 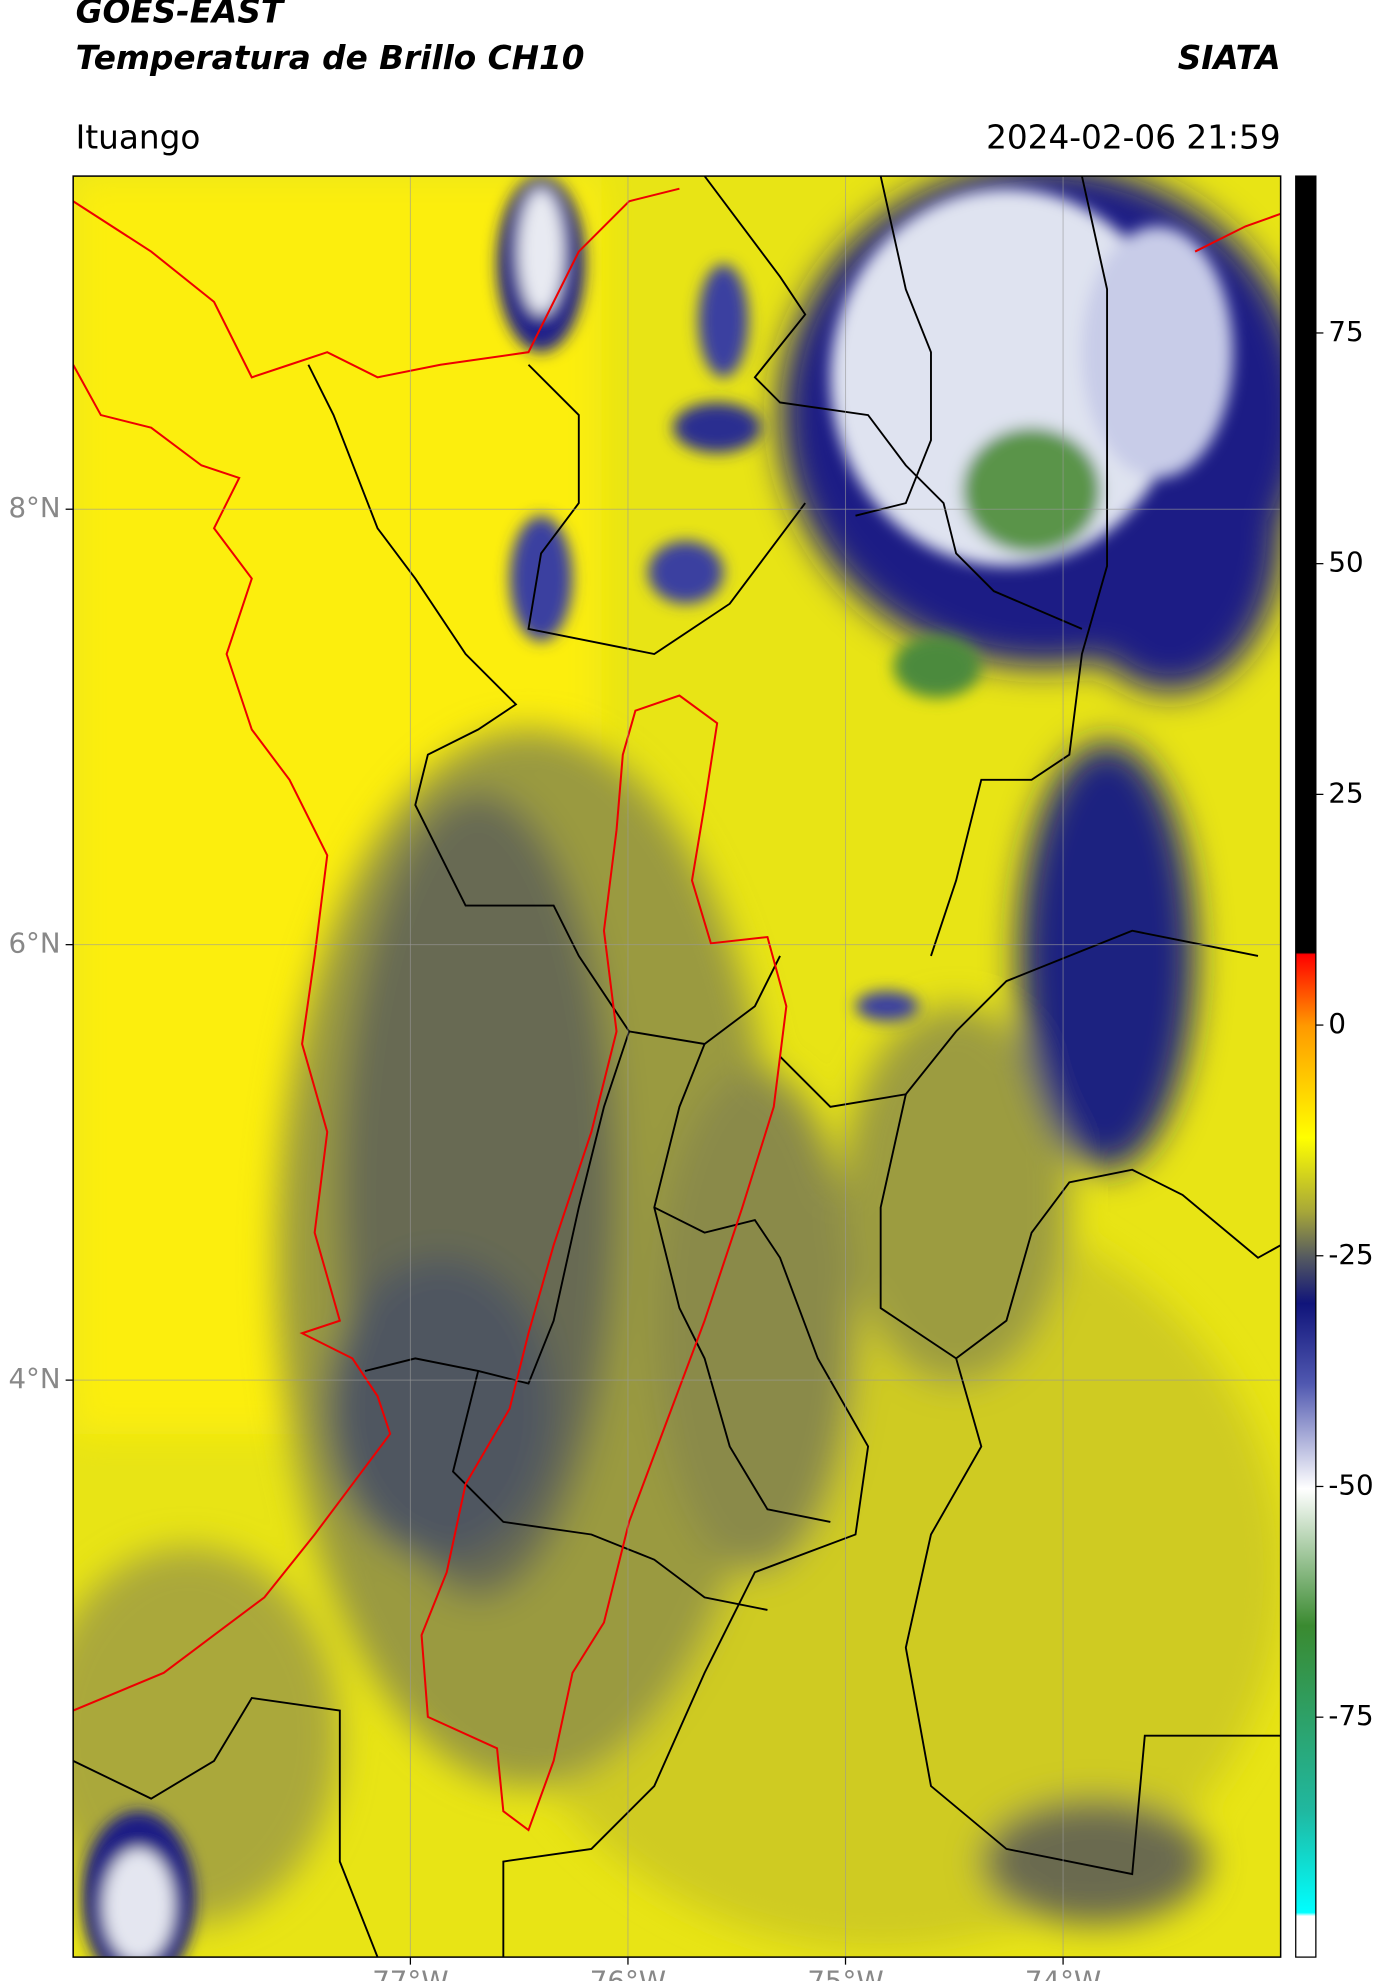 I want to click on x-tick-label: 76°W, so click(x=628, y=1972).